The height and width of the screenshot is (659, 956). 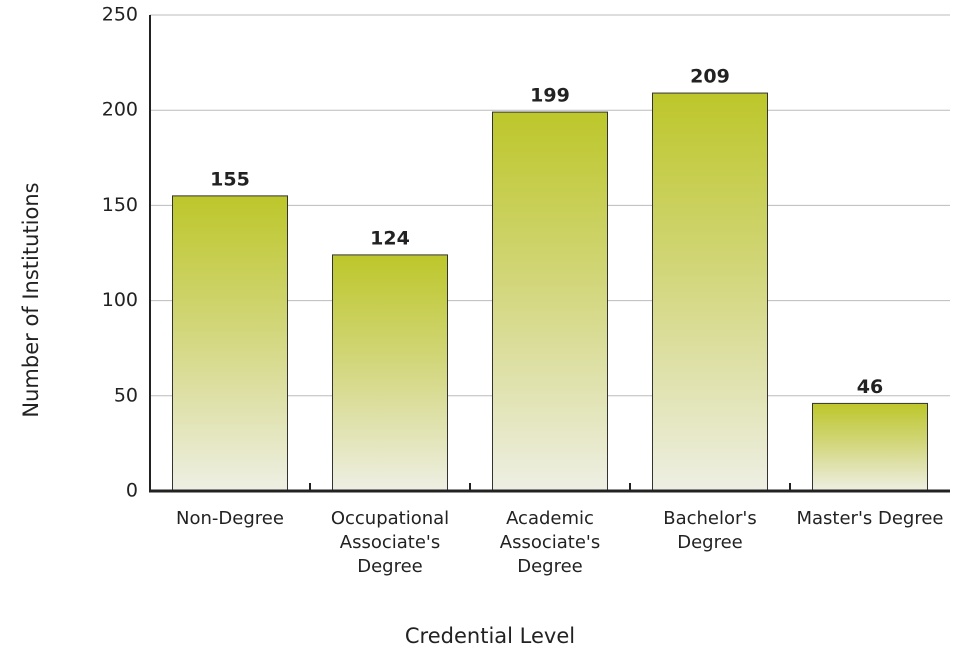 I want to click on x-tick-label-box: Bachelor's Degree, so click(x=710, y=530).